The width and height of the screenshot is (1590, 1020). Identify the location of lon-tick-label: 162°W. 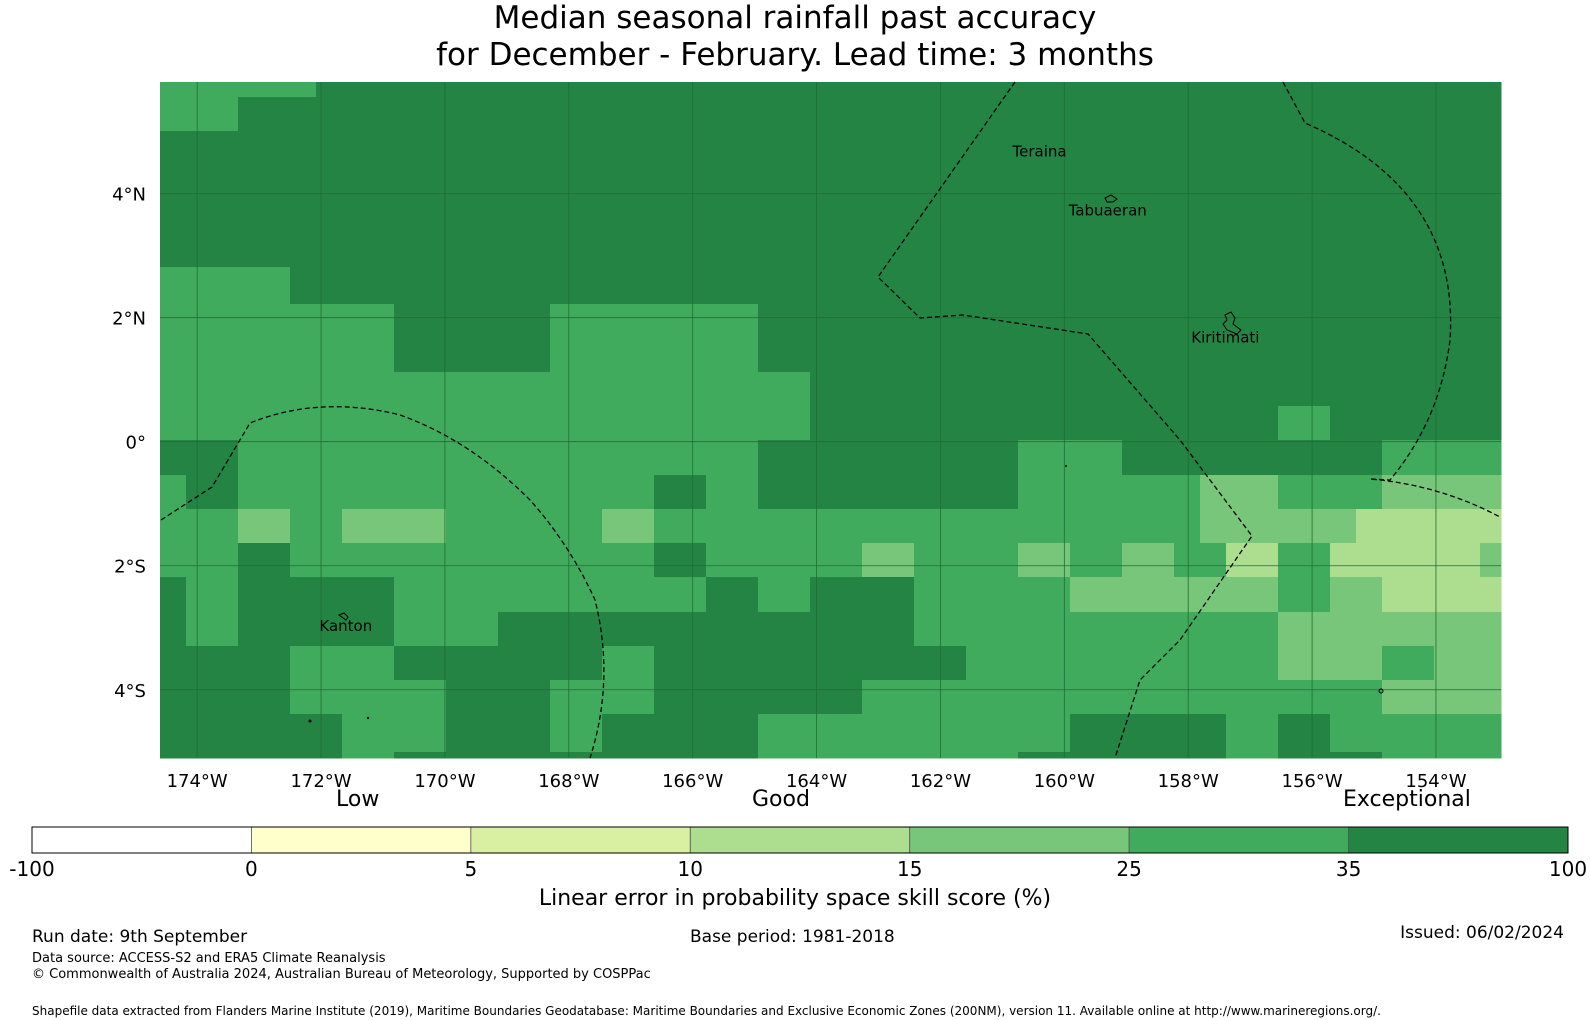
(940, 781).